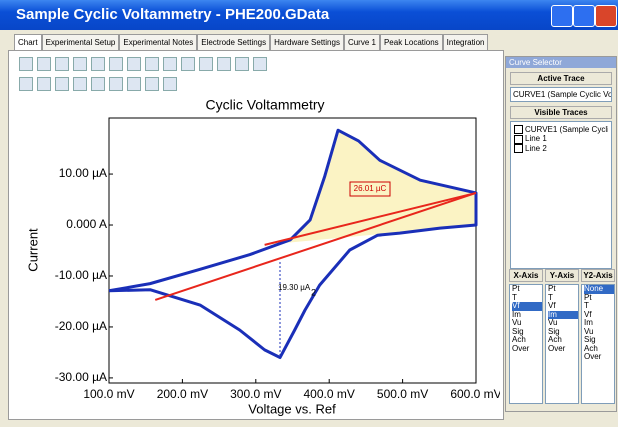 This screenshot has height=427, width=618. I want to click on y-tick-label: 10.00 µA, so click(83, 173).